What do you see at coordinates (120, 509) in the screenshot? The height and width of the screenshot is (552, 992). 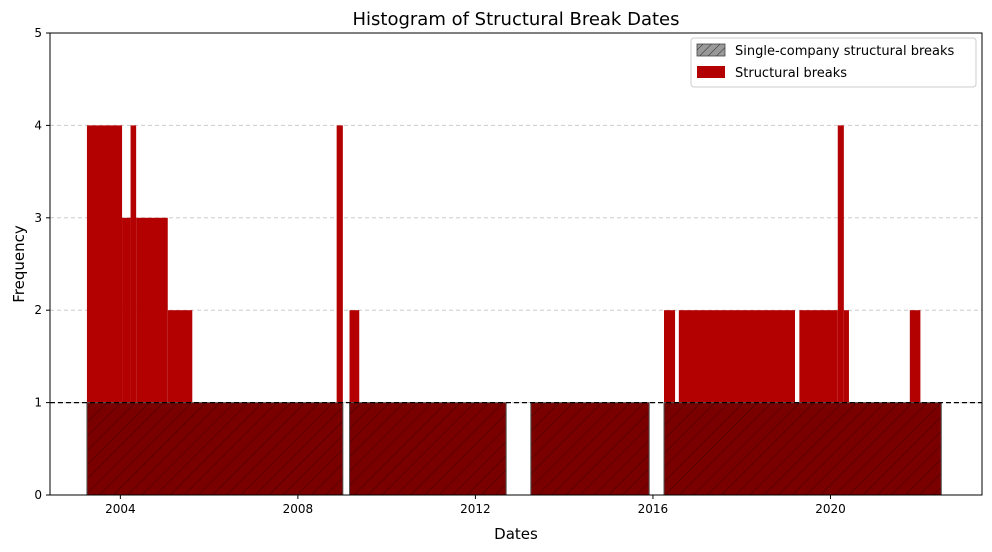 I see `x-tick-label: 2004` at bounding box center [120, 509].